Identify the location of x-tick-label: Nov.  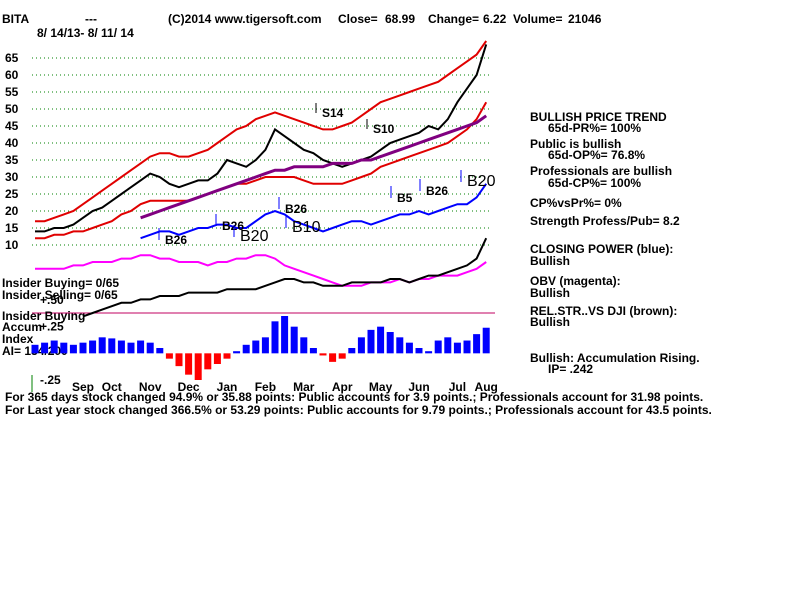
(150, 387).